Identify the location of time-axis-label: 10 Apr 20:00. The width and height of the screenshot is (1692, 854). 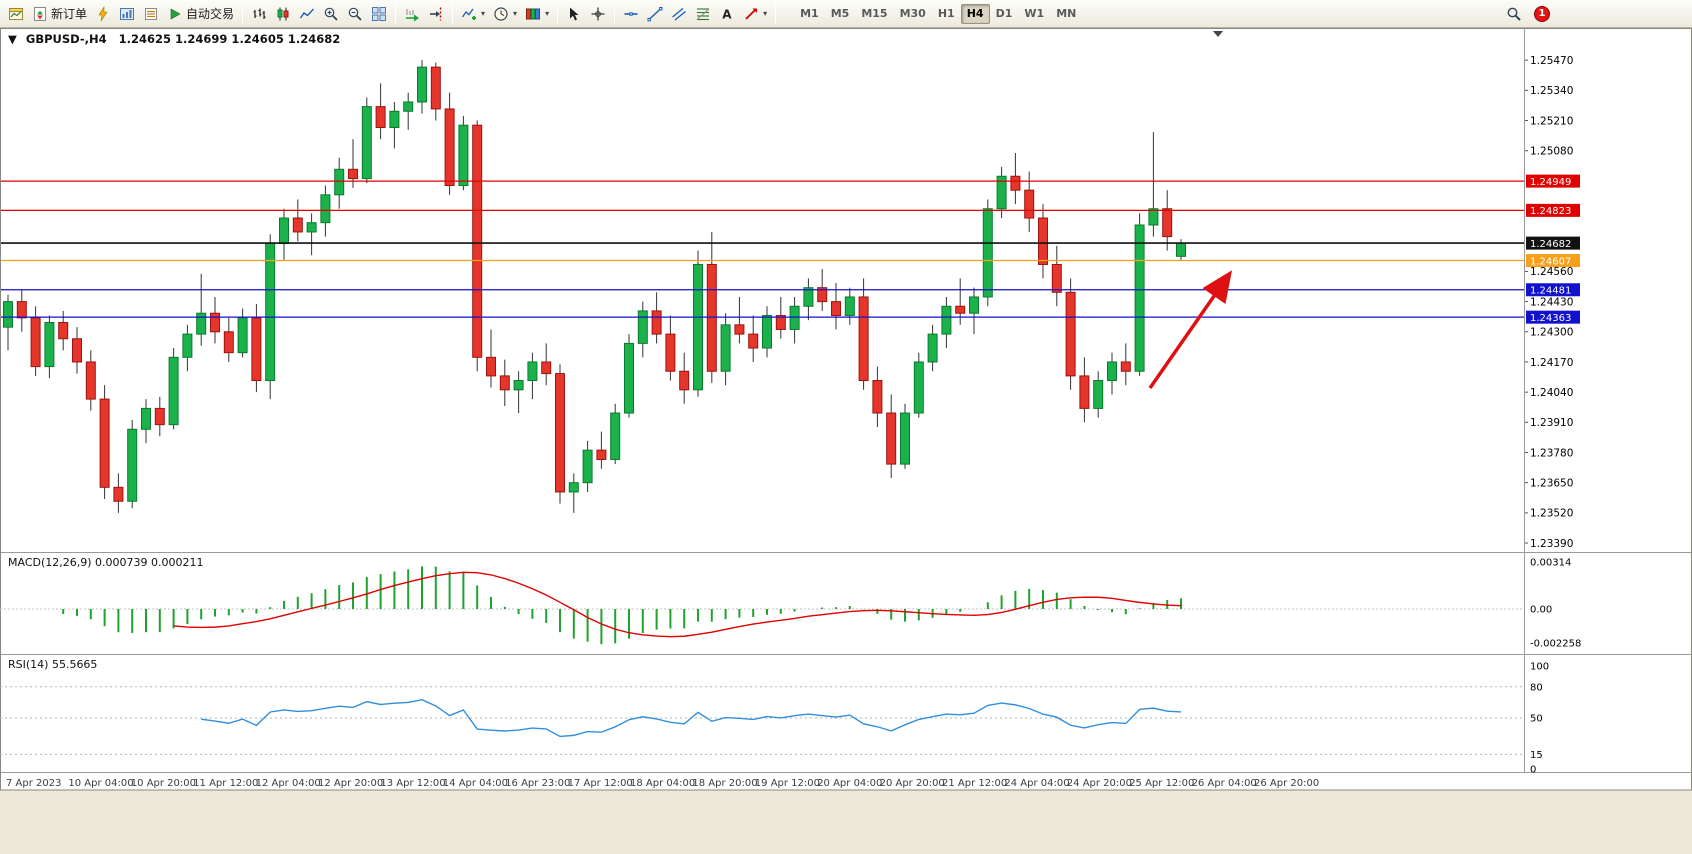
(163, 783).